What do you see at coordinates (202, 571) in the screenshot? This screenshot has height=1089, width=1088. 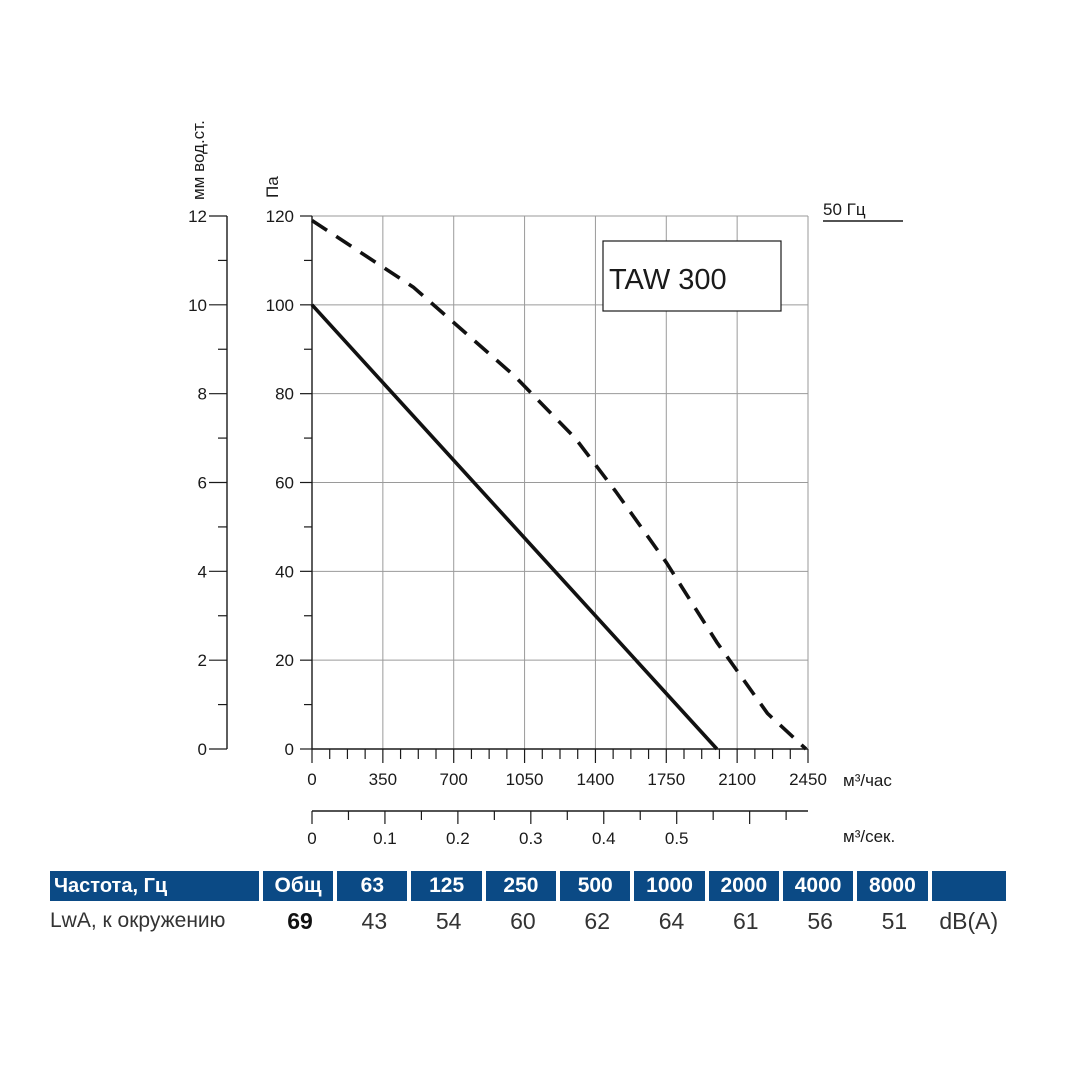 I see `y-left-tick-label: 4` at bounding box center [202, 571].